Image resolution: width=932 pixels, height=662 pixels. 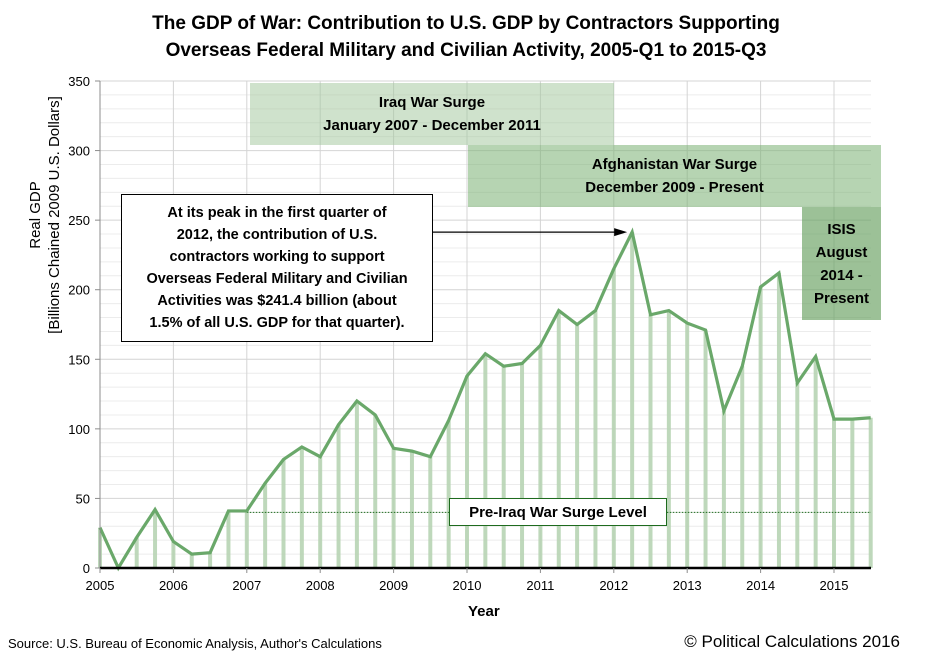 What do you see at coordinates (277, 213) in the screenshot?
I see `callout-line1: At its peak in the first quarter of` at bounding box center [277, 213].